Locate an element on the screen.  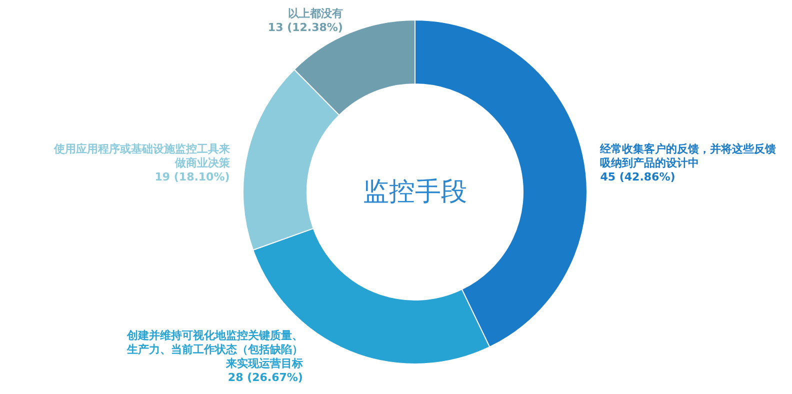
data-label: 28 (26.67%) is located at coordinates (265, 377).